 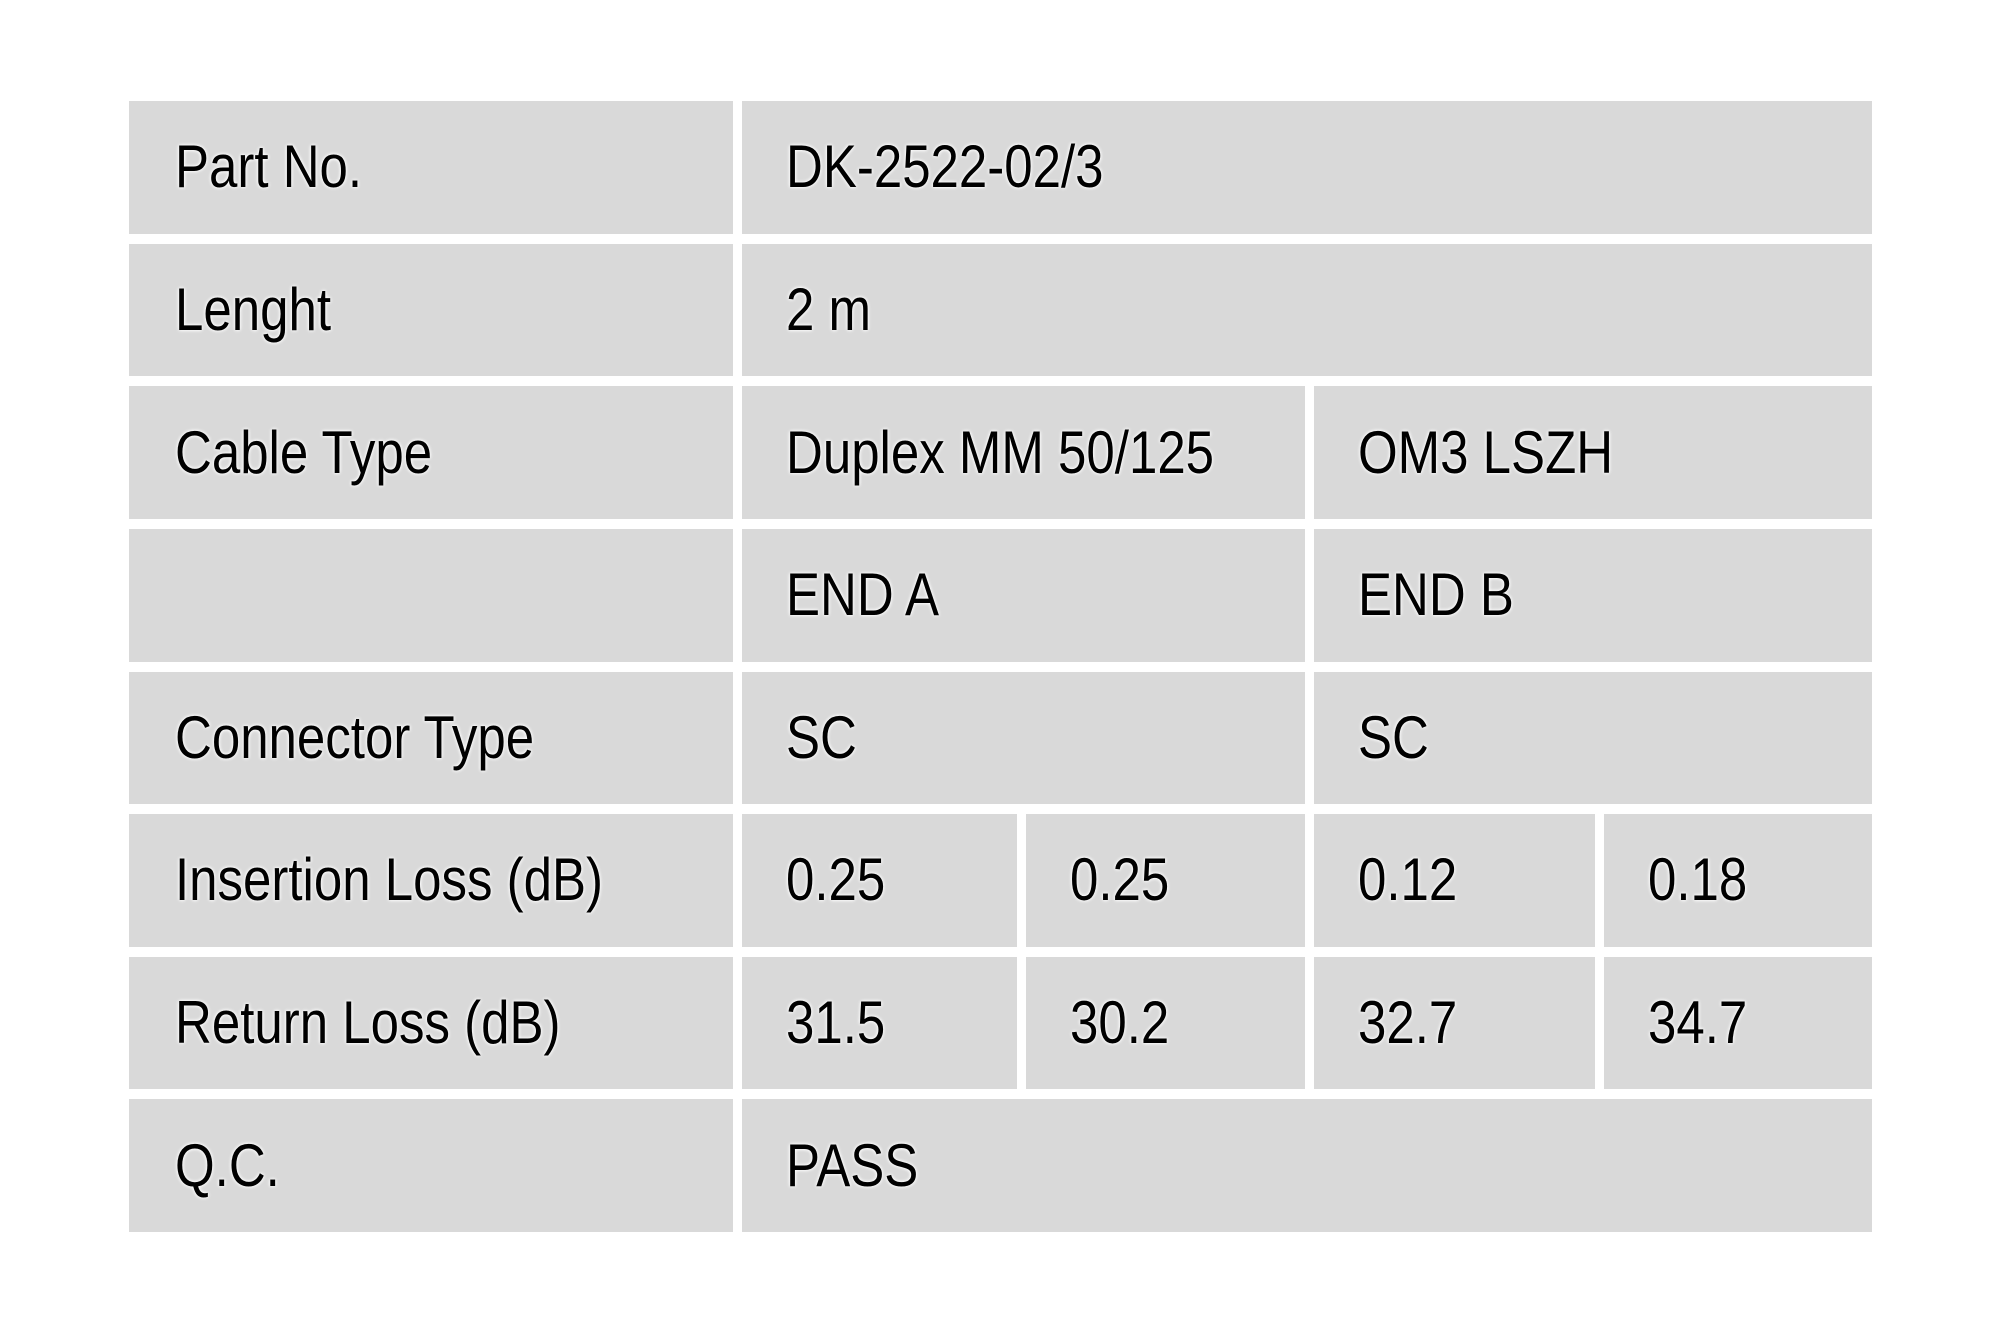 I want to click on cell-connector-end-b: SC, so click(x=1593, y=738).